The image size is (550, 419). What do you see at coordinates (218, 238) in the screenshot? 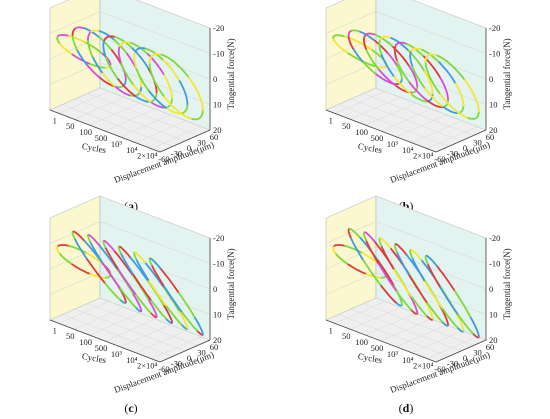
I see `force-tick-label: -20` at bounding box center [218, 238].